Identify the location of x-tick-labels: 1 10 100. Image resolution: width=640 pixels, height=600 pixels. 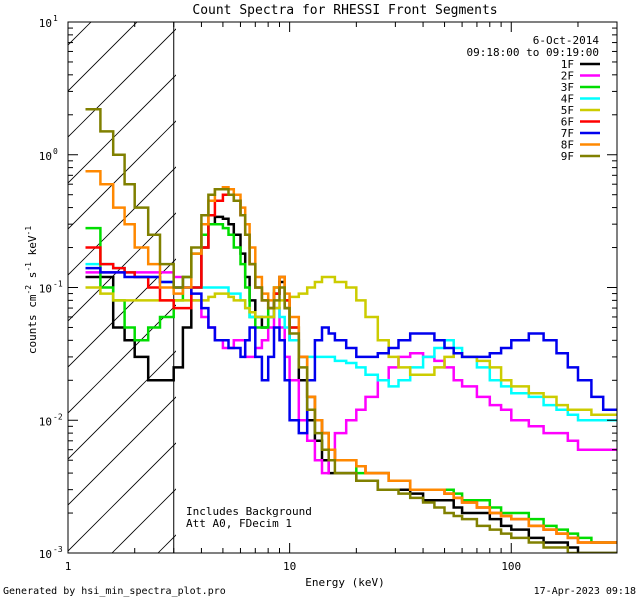
(293, 566).